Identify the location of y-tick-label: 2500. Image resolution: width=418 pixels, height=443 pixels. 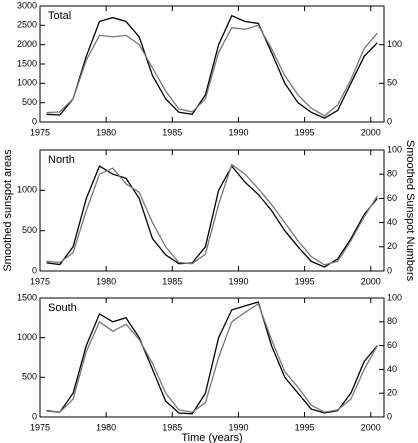
(27, 25).